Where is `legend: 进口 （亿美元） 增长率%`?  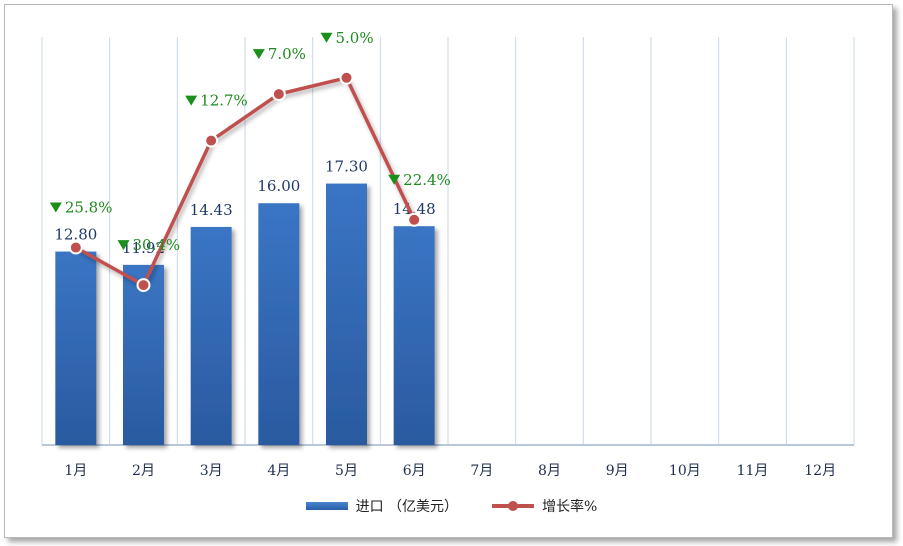 legend: 进口 （亿美元） 增长率% is located at coordinates (451, 506).